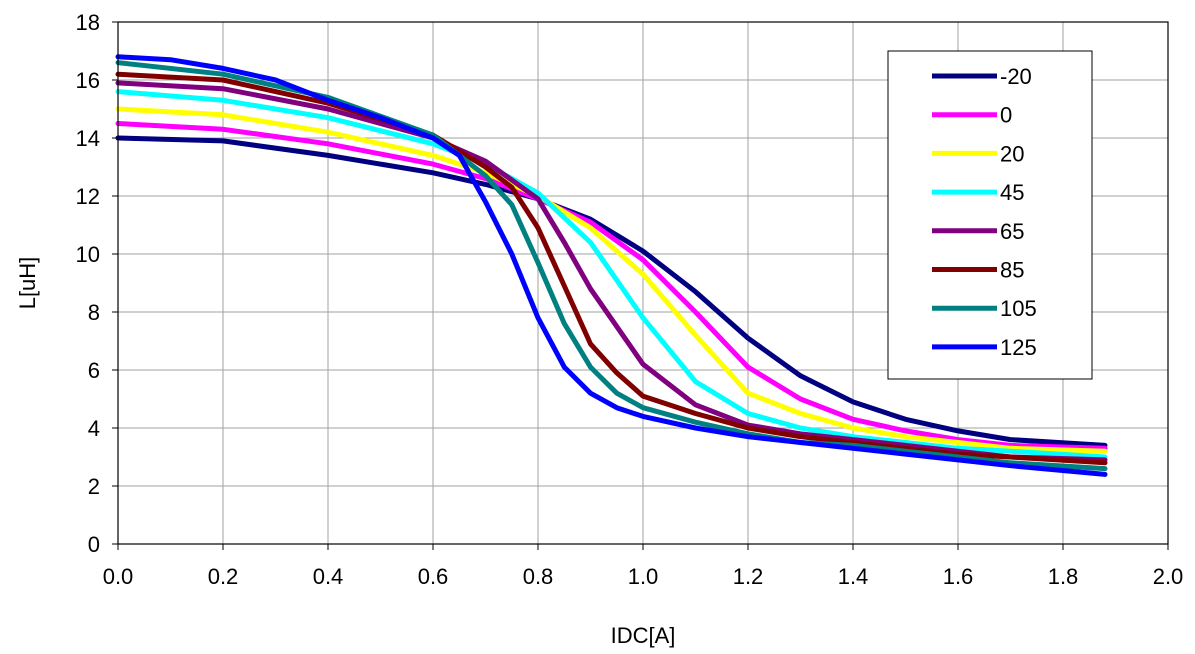 Image resolution: width=1195 pixels, height=654 pixels. Describe the element at coordinates (94, 544) in the screenshot. I see `y-tick-label: 0` at that location.